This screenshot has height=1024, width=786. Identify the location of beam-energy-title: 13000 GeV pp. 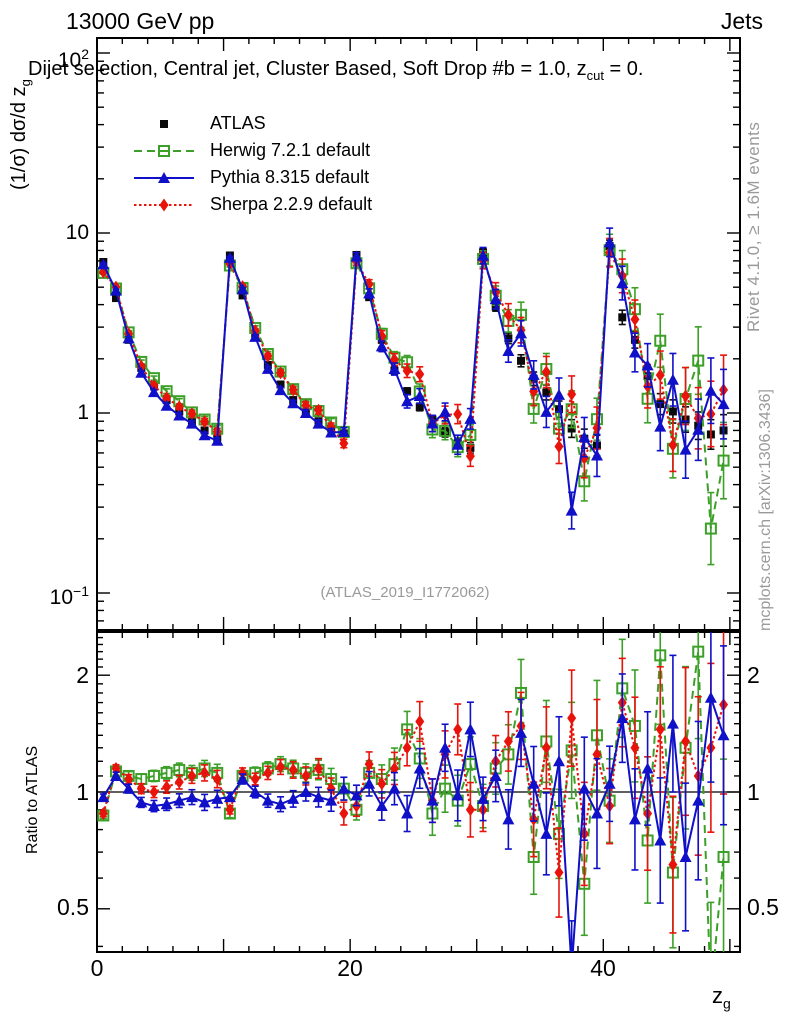
(140, 21).